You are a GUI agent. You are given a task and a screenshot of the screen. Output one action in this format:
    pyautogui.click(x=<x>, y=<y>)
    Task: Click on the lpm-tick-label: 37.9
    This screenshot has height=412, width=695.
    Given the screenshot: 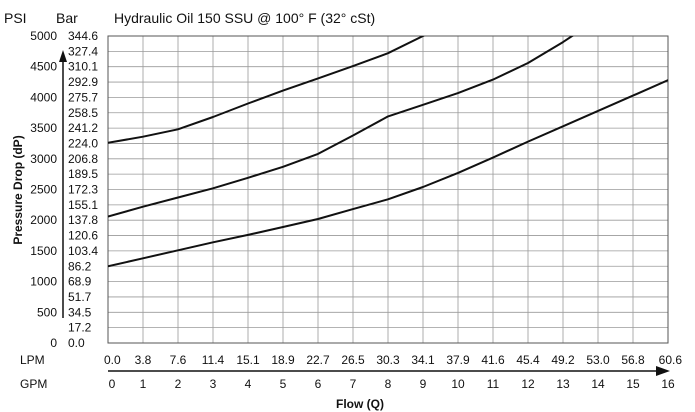 What is the action you would take?
    pyautogui.click(x=458, y=360)
    